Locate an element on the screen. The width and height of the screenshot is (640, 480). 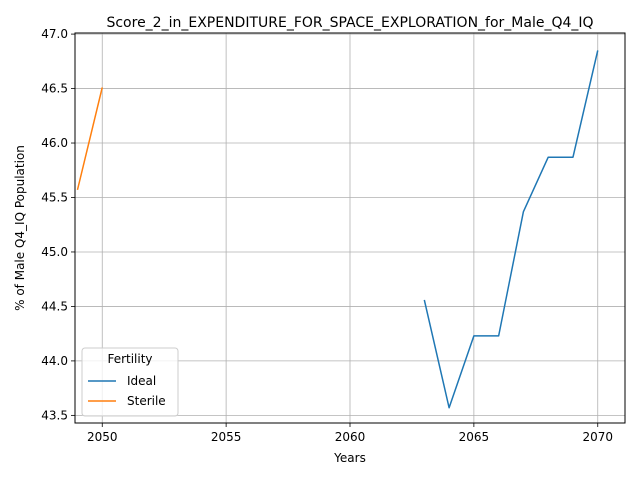
x-tick-label: 2070 is located at coordinates (597, 437).